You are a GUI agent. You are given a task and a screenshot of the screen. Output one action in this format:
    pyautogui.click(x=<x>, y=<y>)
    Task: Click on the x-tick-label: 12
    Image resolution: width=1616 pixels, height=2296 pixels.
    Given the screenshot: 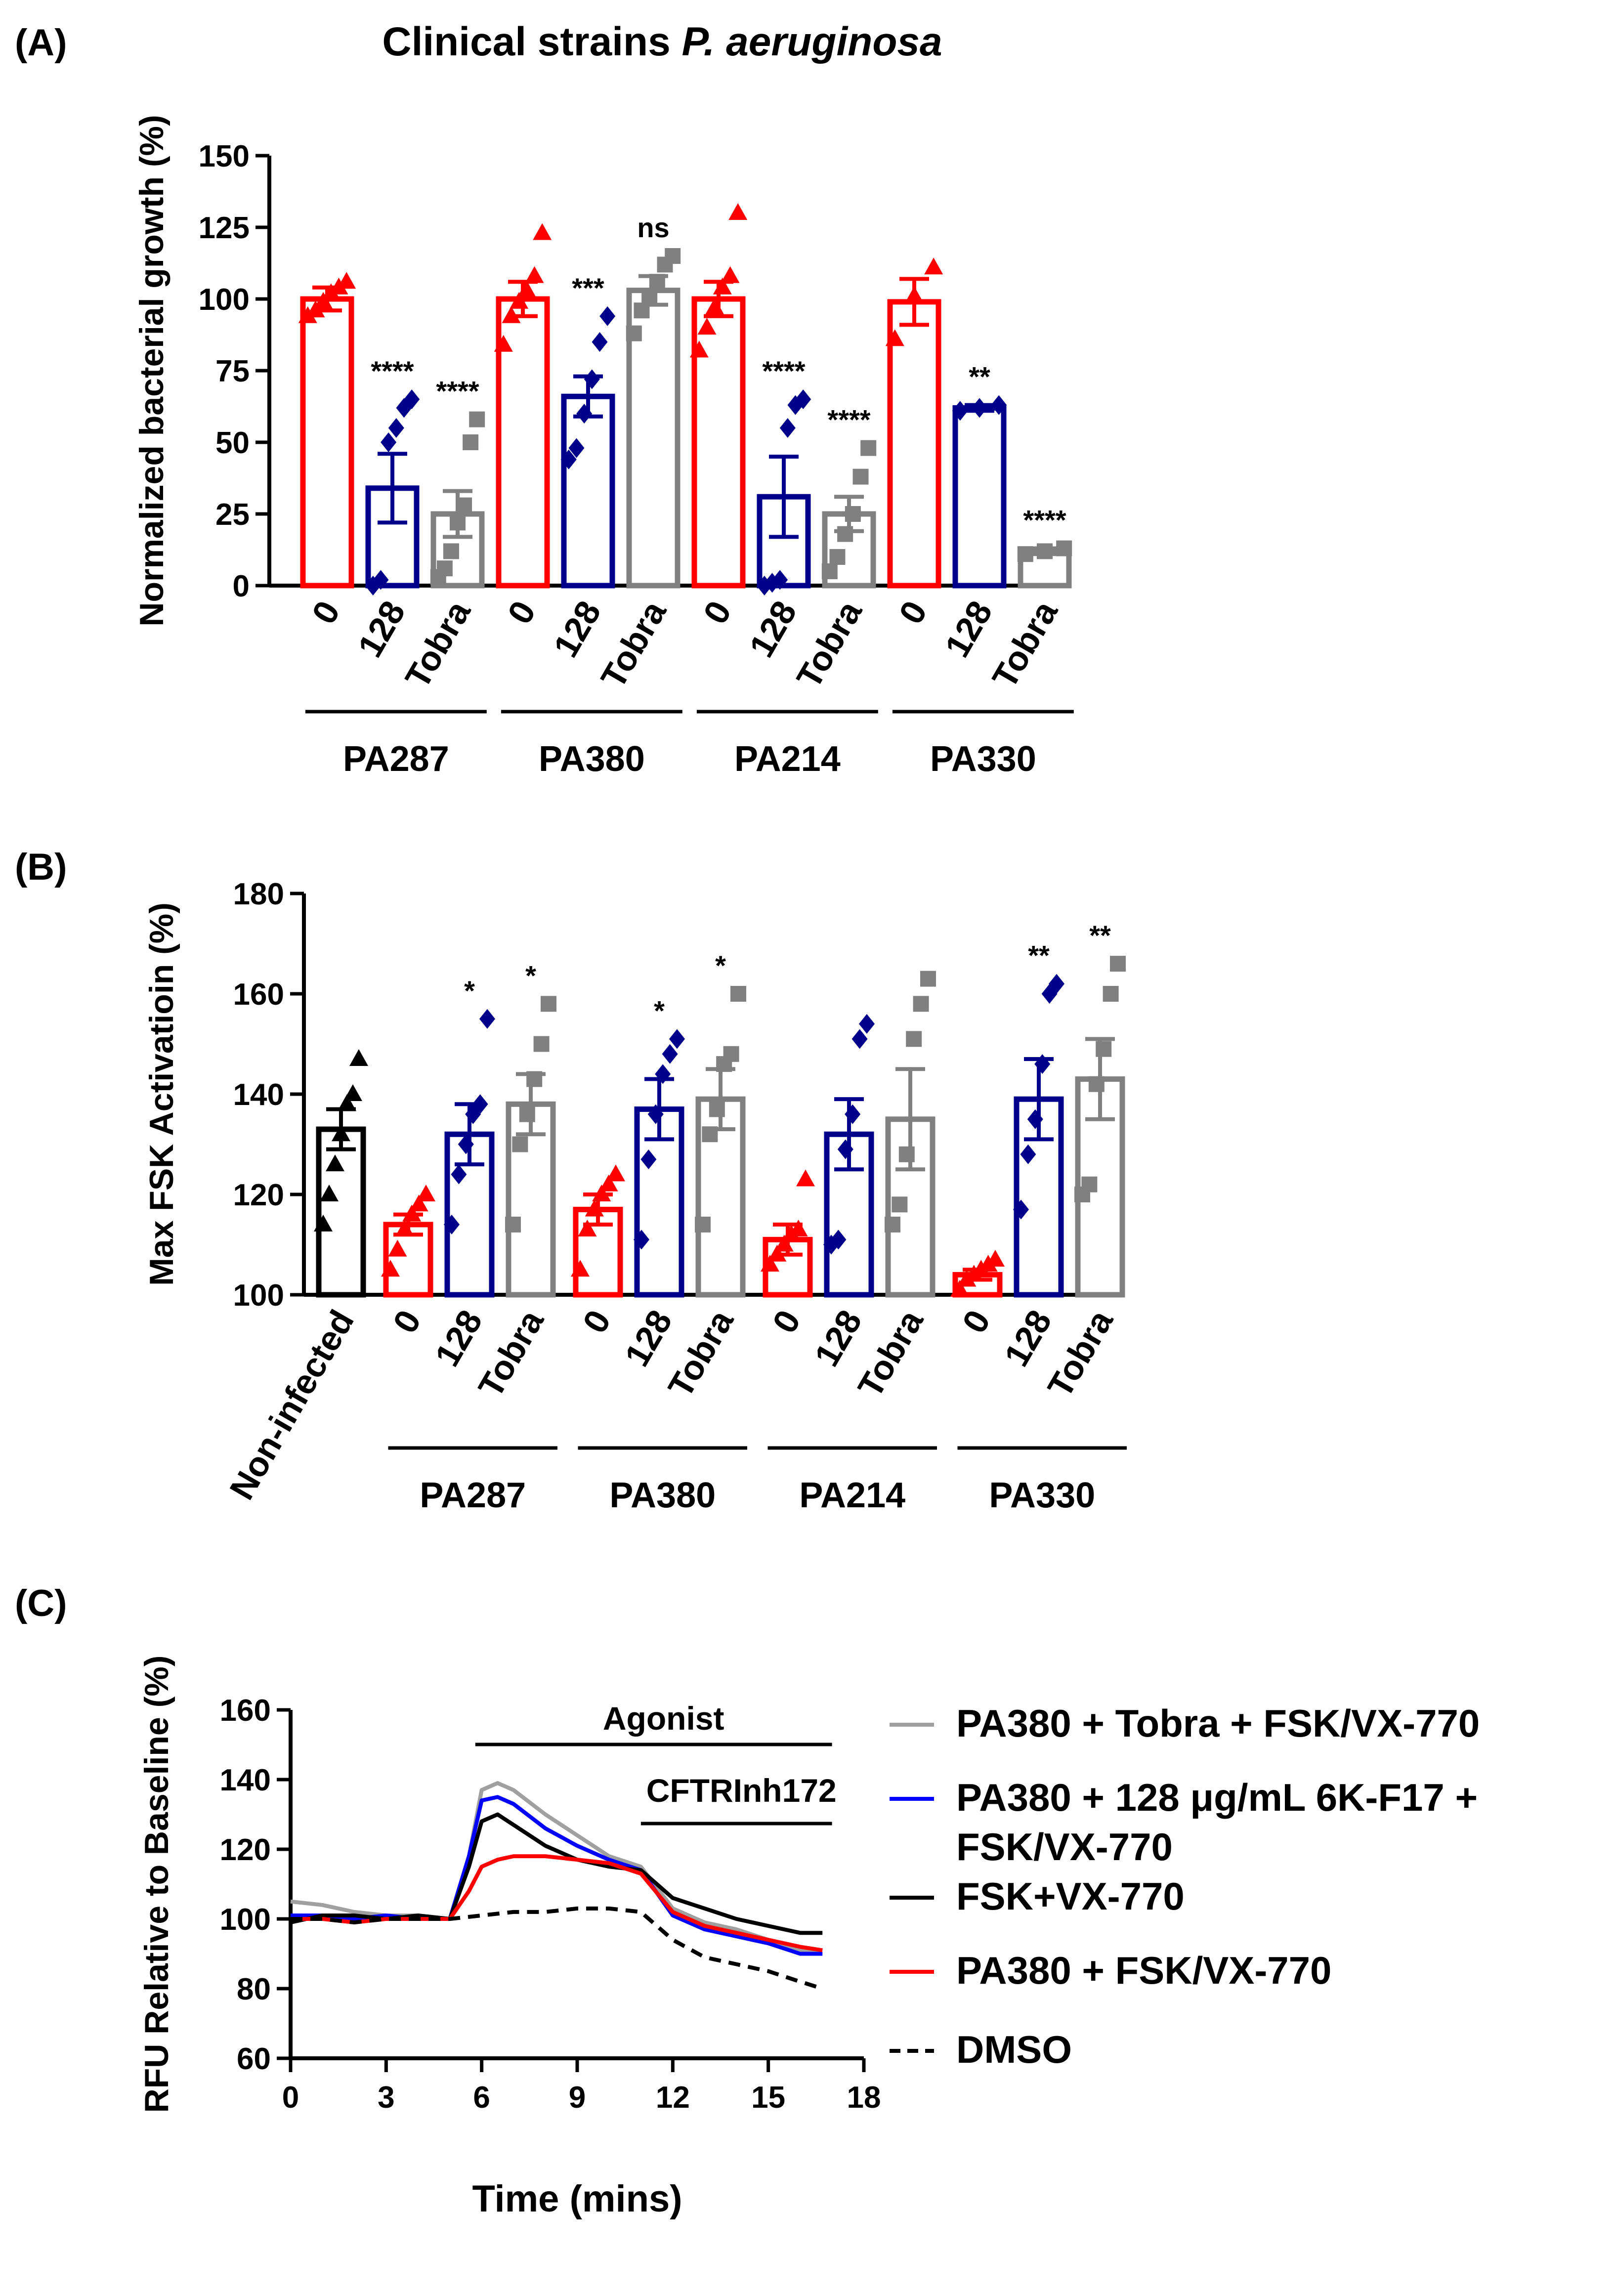 What is the action you would take?
    pyautogui.click(x=673, y=2098)
    